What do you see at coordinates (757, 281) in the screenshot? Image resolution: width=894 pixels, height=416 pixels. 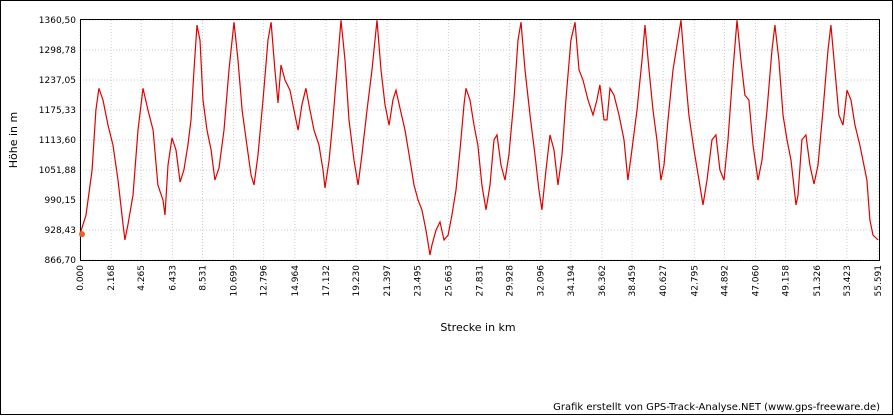 I see `x-tick-label: 47.060` at bounding box center [757, 281].